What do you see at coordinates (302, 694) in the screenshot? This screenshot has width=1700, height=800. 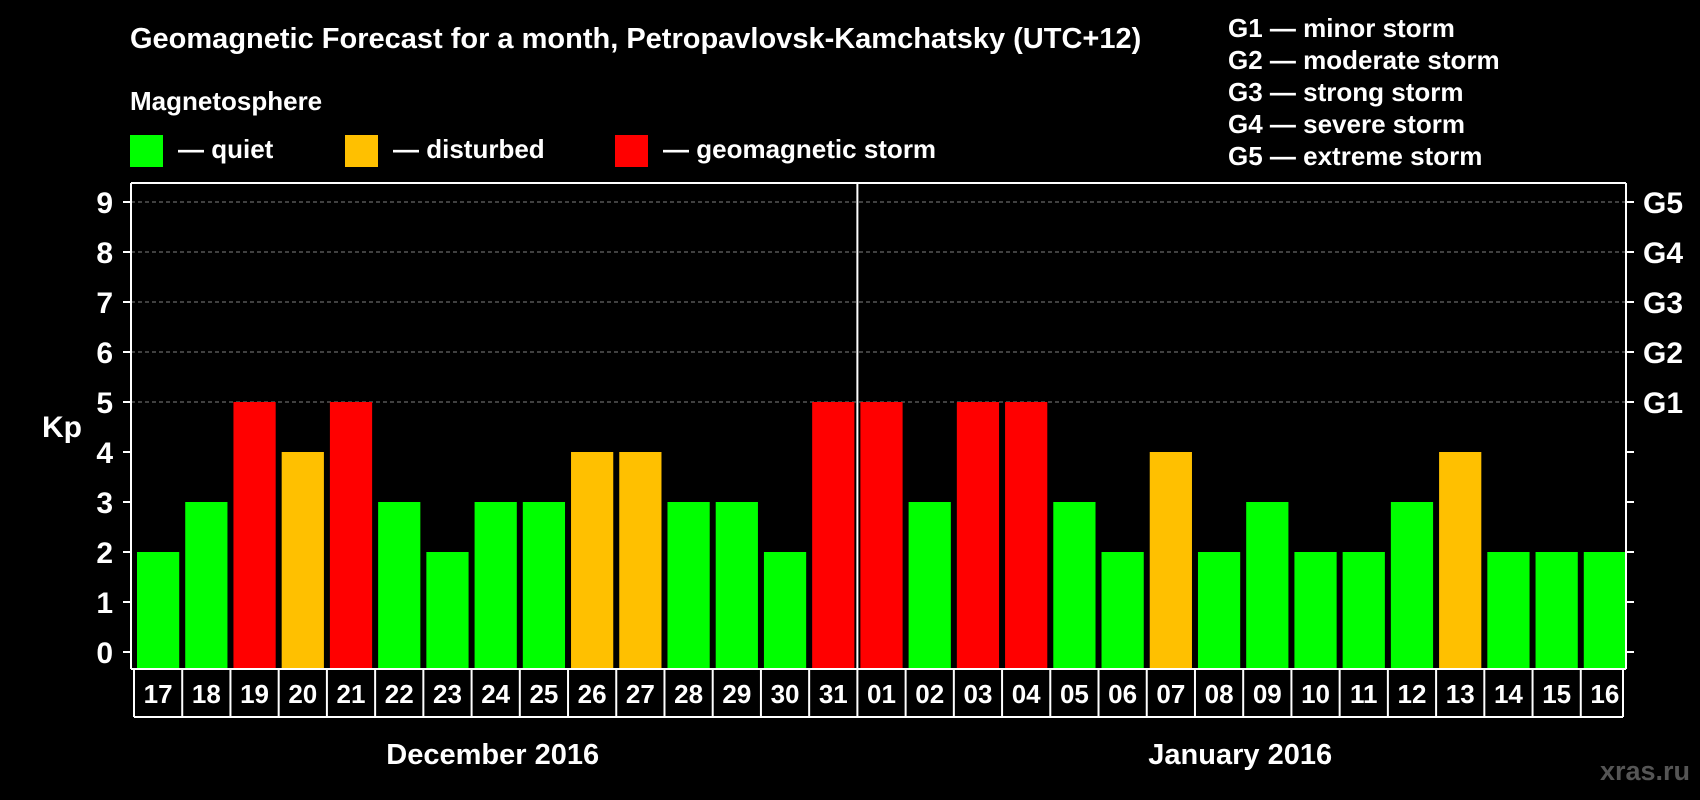 I see `date-label: 20` at bounding box center [302, 694].